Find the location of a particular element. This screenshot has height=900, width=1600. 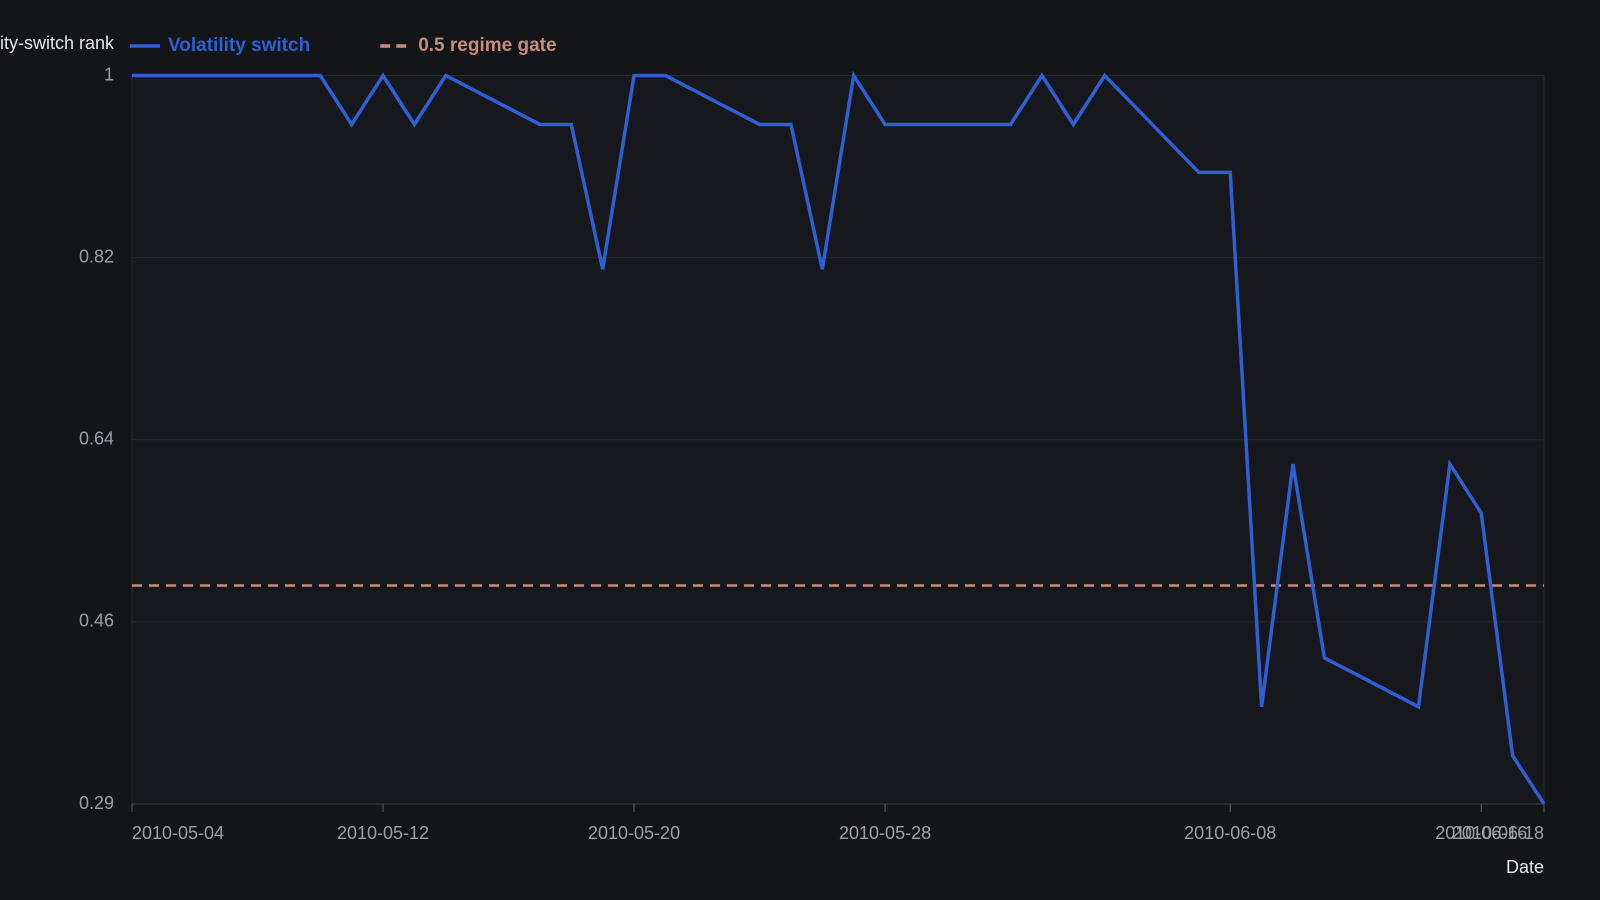

y-tick-label: 0.82 is located at coordinates (96, 256).